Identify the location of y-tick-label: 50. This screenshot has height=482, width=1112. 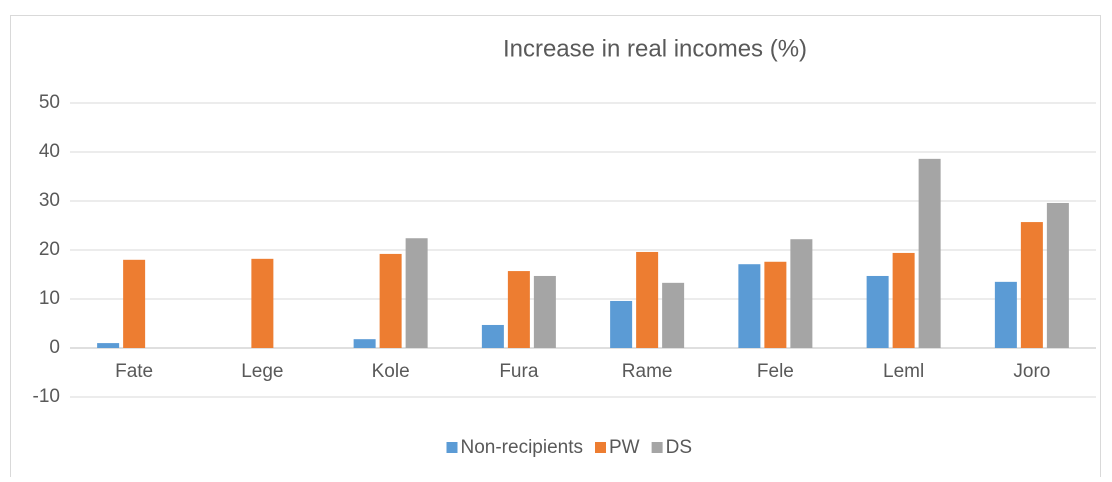
(49, 102).